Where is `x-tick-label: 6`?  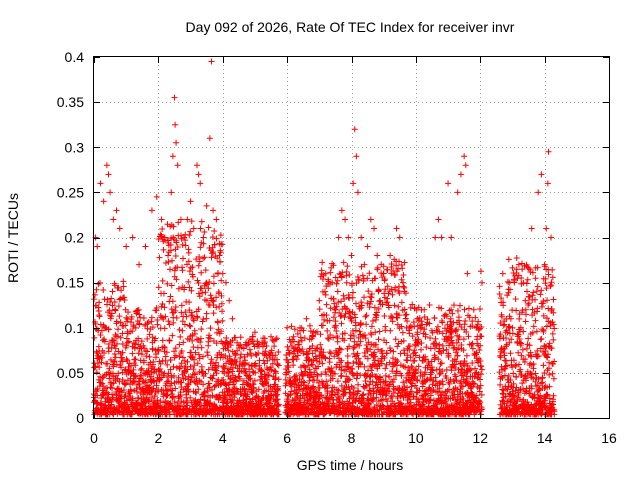
x-tick-label: 6 is located at coordinates (287, 438).